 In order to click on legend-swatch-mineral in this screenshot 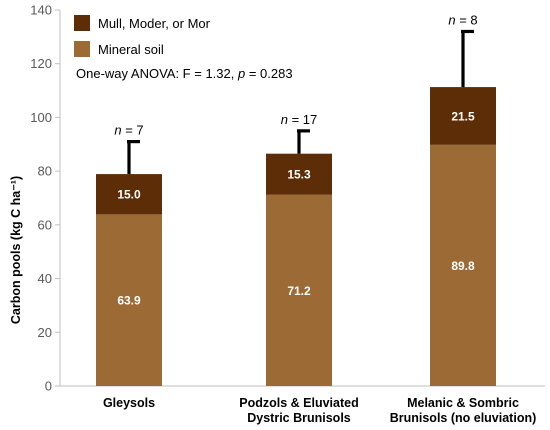, I will do `click(82, 49)`.